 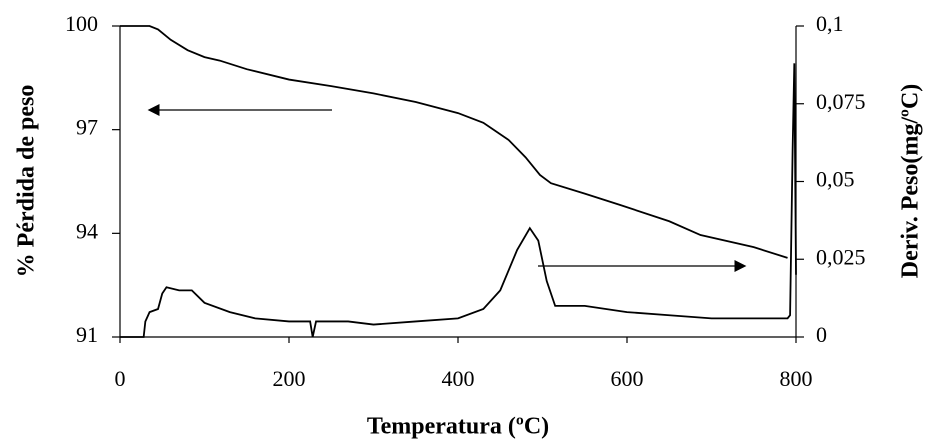 I want to click on y2-axis-label: Deriv. Peso(mg/ºC), so click(x=911, y=181).